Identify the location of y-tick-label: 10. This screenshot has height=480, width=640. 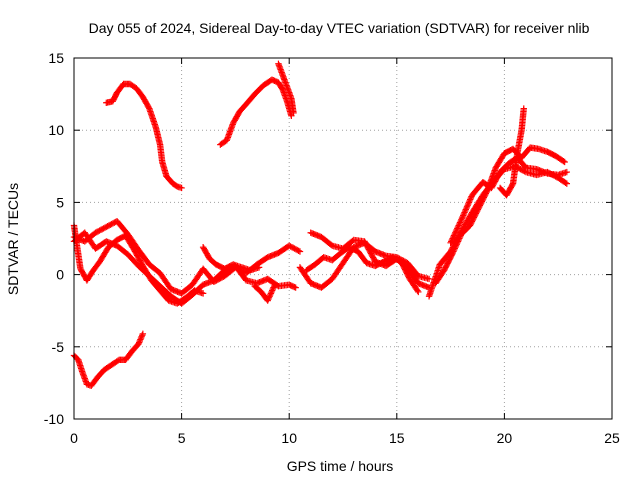
(56, 130).